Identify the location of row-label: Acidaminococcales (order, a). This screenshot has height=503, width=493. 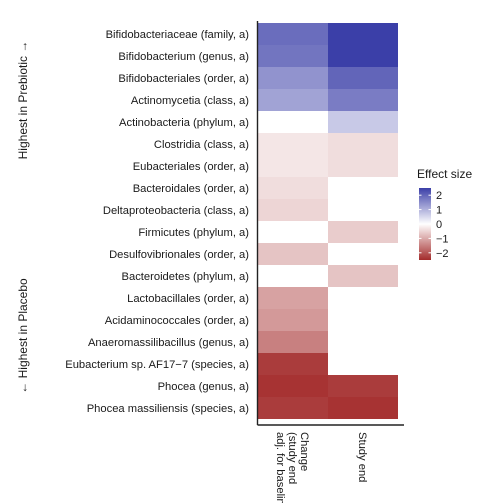
(177, 321).